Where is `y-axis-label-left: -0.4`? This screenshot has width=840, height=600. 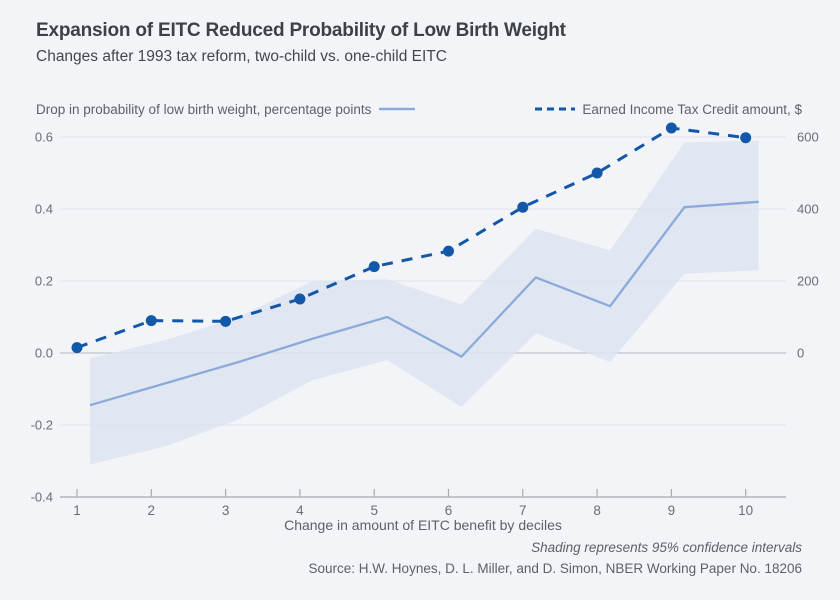 y-axis-label-left: -0.4 is located at coordinates (42, 497).